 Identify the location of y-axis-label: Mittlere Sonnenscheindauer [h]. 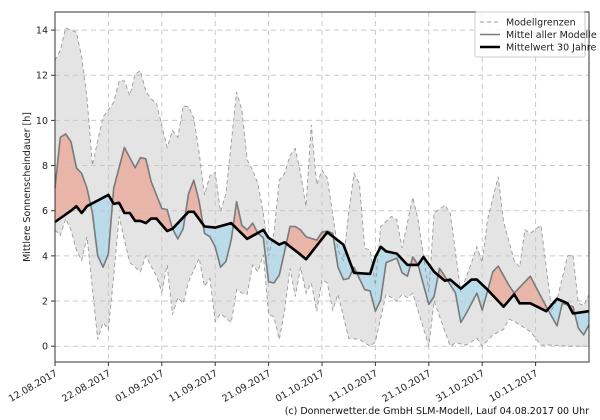
(27, 187).